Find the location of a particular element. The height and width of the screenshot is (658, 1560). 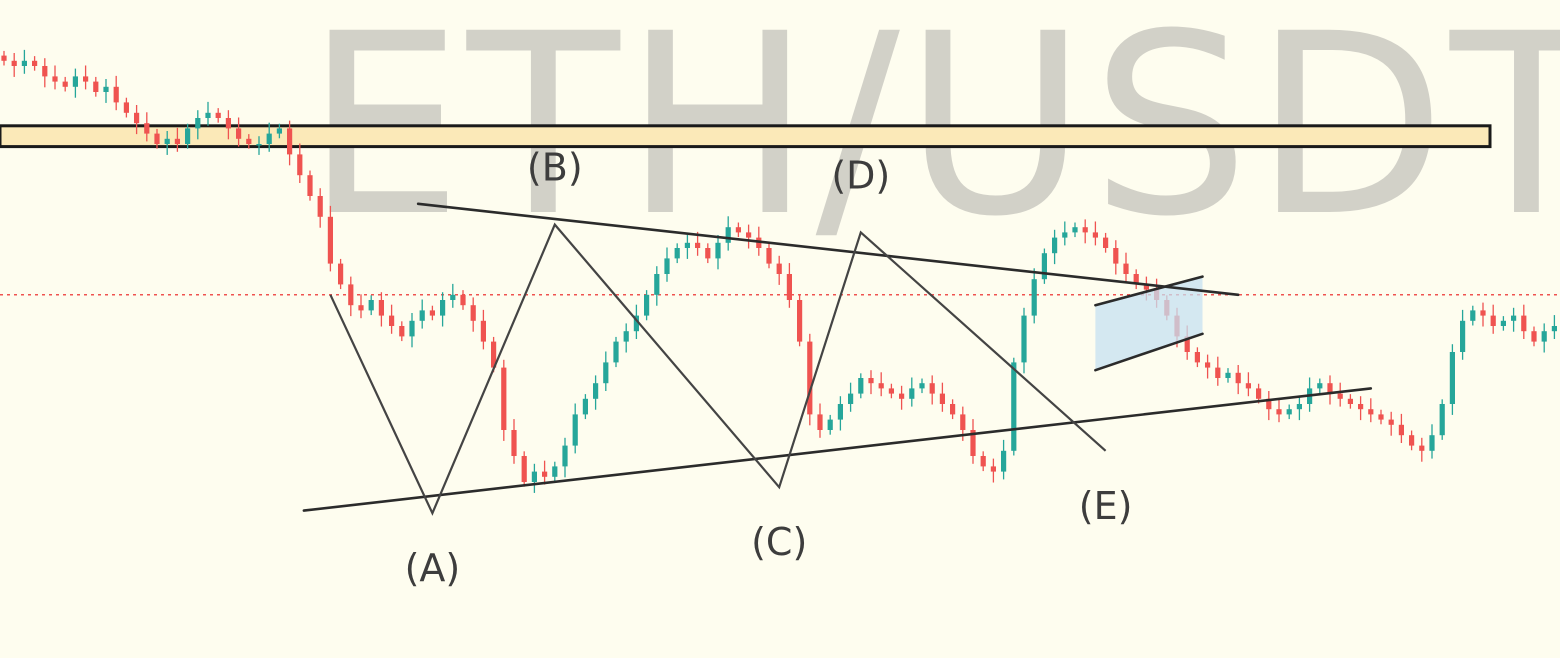

wave-label: (C) is located at coordinates (779, 542).